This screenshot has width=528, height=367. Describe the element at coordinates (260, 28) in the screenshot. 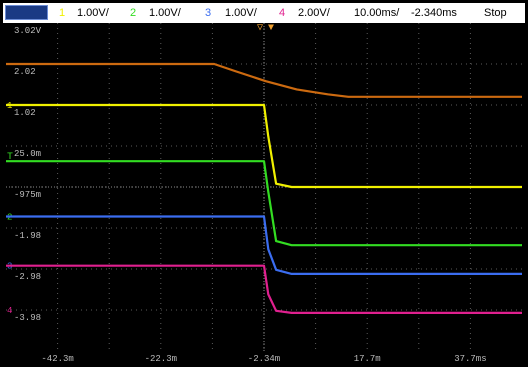

I see `trigger-position-marker: ▽` at that location.